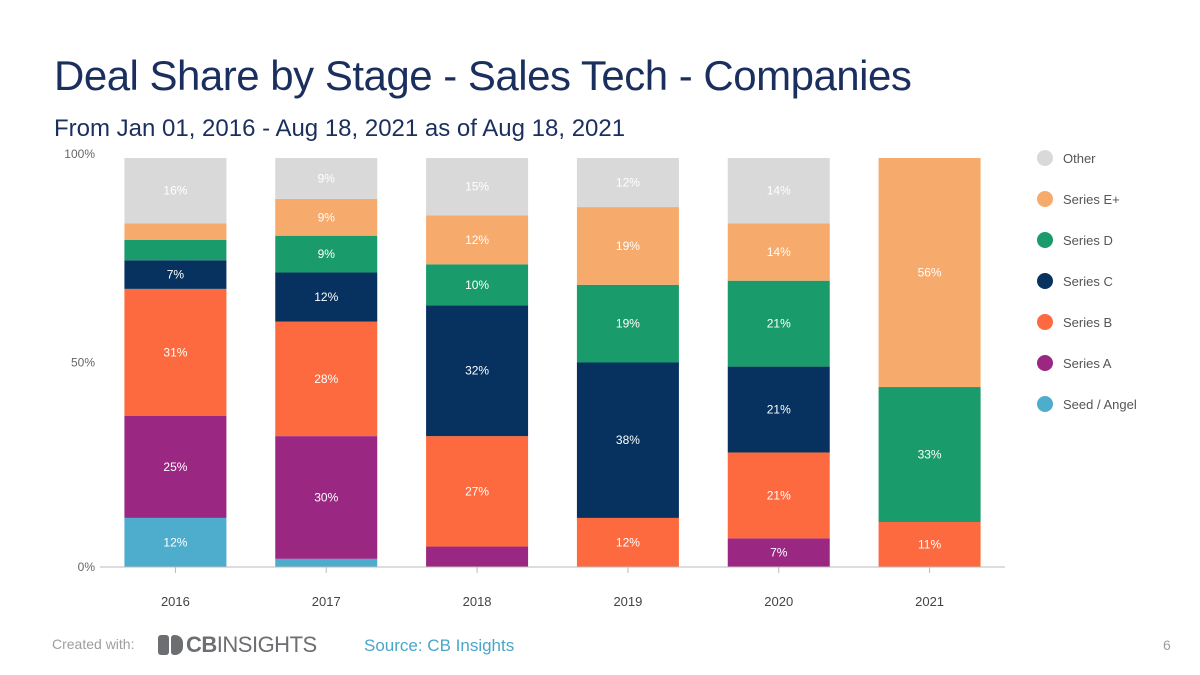 The image size is (1200, 675). What do you see at coordinates (87, 567) in the screenshot?
I see `y-tick-label: 0%` at bounding box center [87, 567].